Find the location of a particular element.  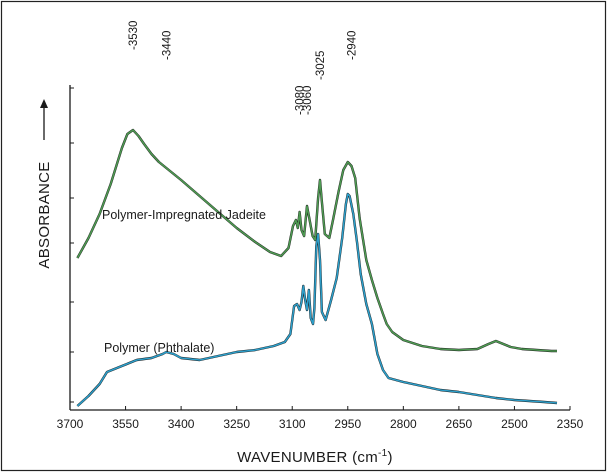

peak-label: -2940 is located at coordinates (352, 45).